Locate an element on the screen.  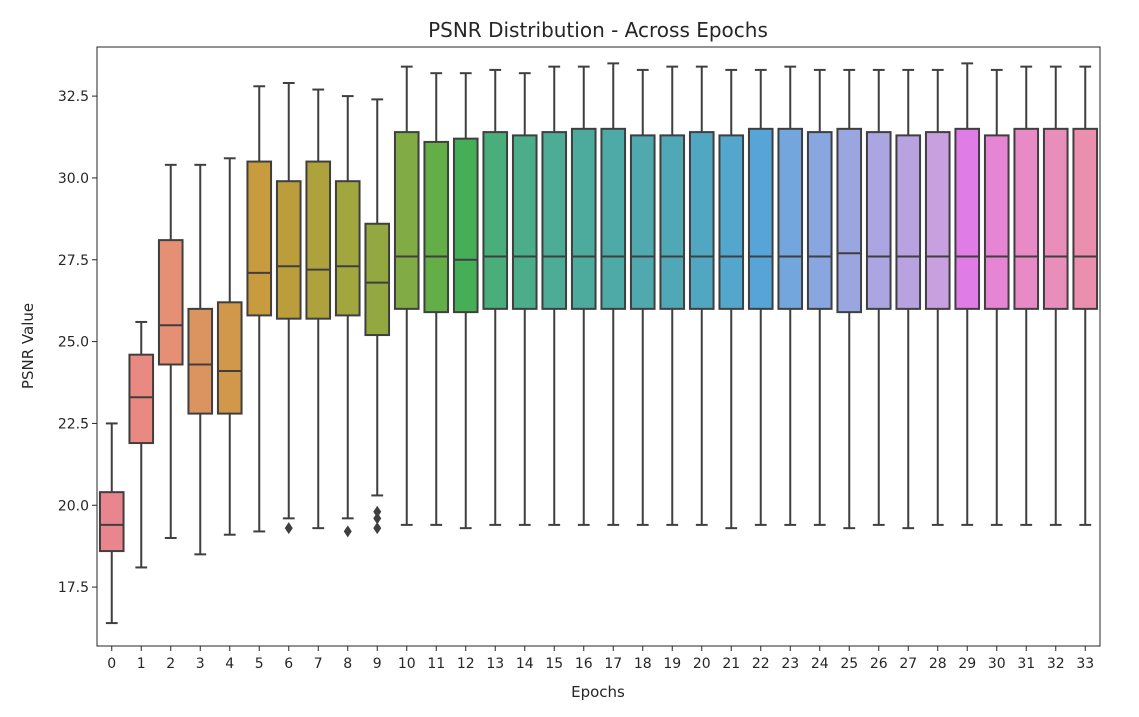
x-tick-label: 22 is located at coordinates (761, 664).